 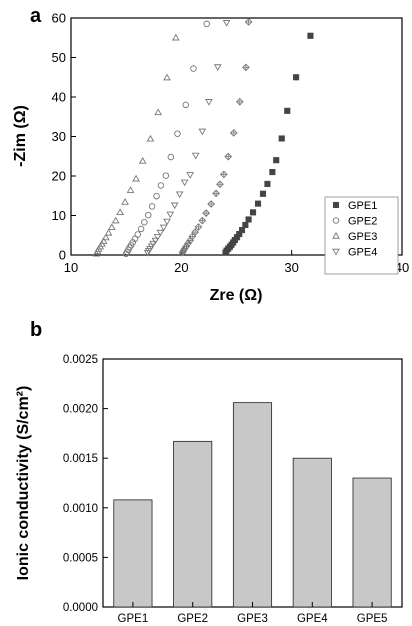 I want to click on x-tick-label: GPE2, so click(x=192, y=619).